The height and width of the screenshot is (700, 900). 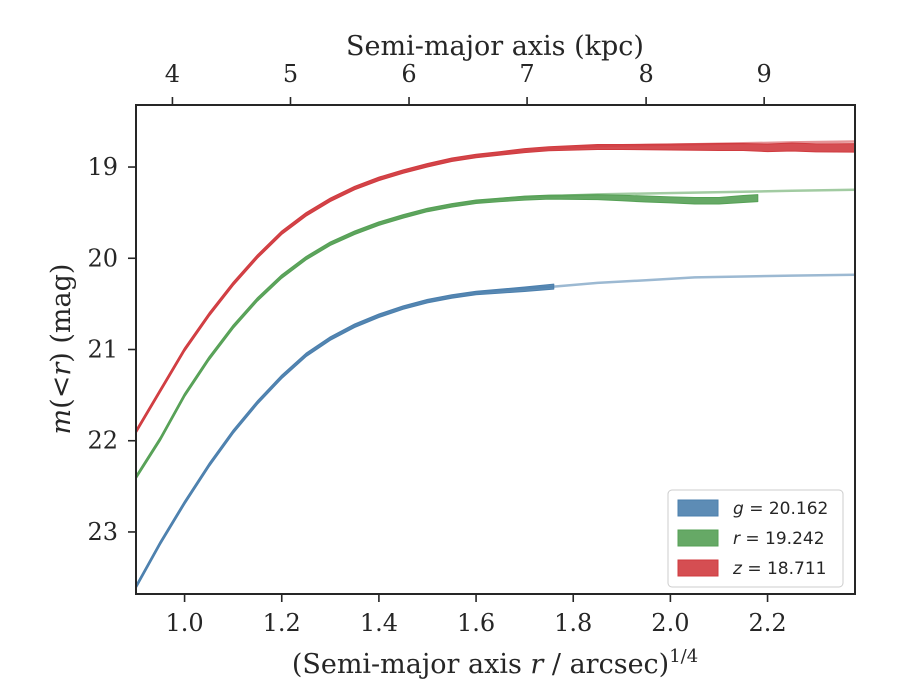 I want to click on y-tick-label: 23, so click(x=102, y=532).